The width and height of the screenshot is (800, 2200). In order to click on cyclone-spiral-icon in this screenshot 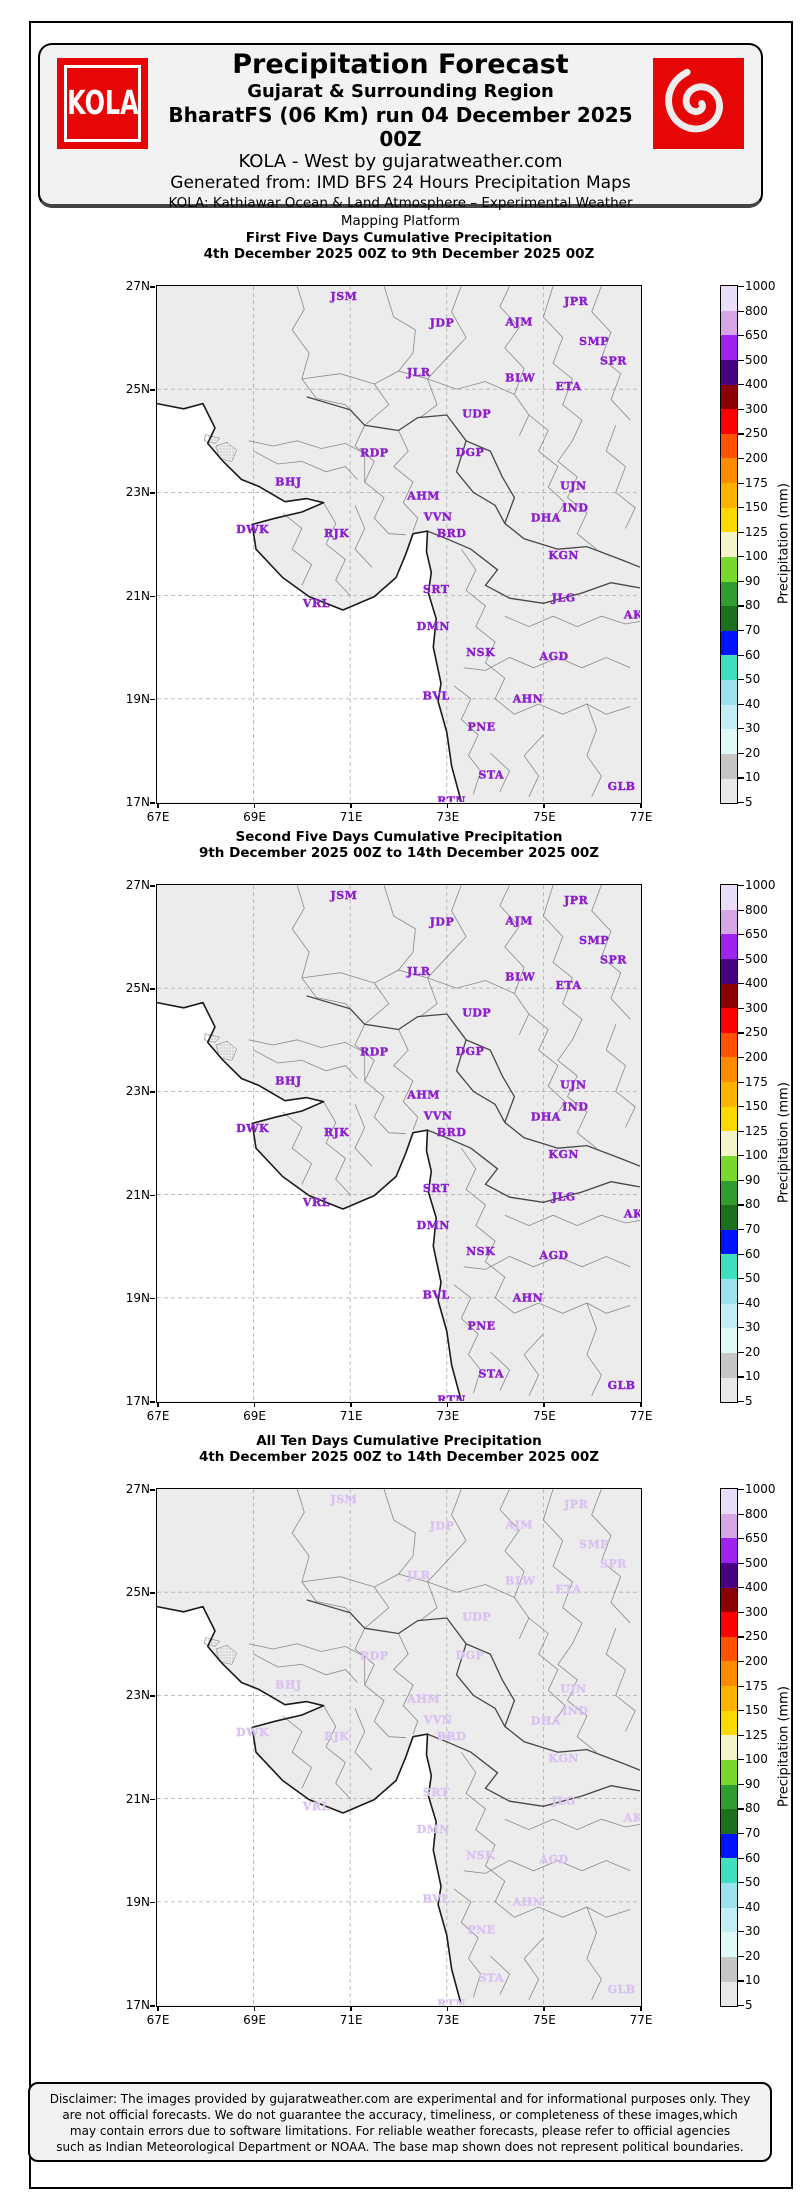, I will do `click(694, 100)`.